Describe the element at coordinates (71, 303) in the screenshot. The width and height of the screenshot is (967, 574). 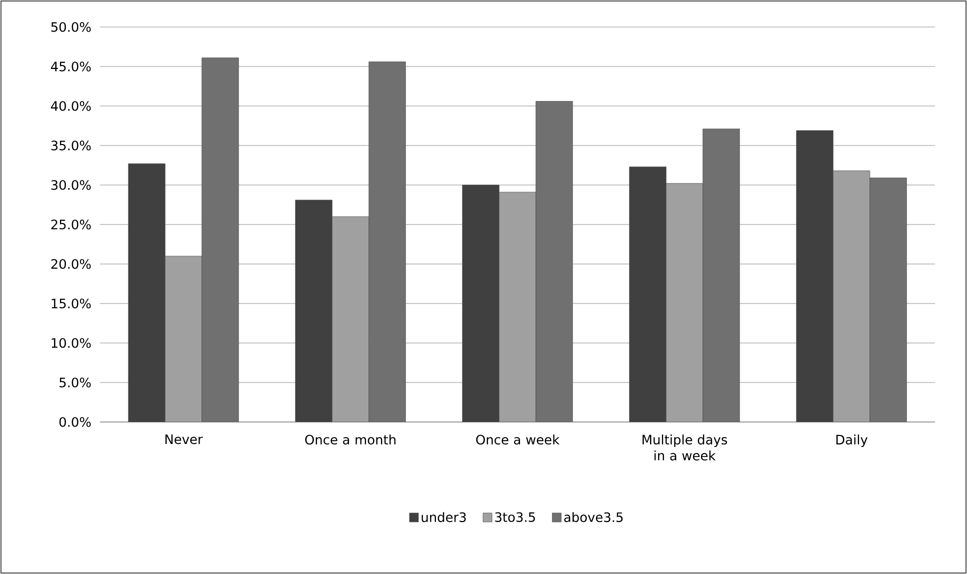
I see `y-tick-label: 15.0%` at that location.